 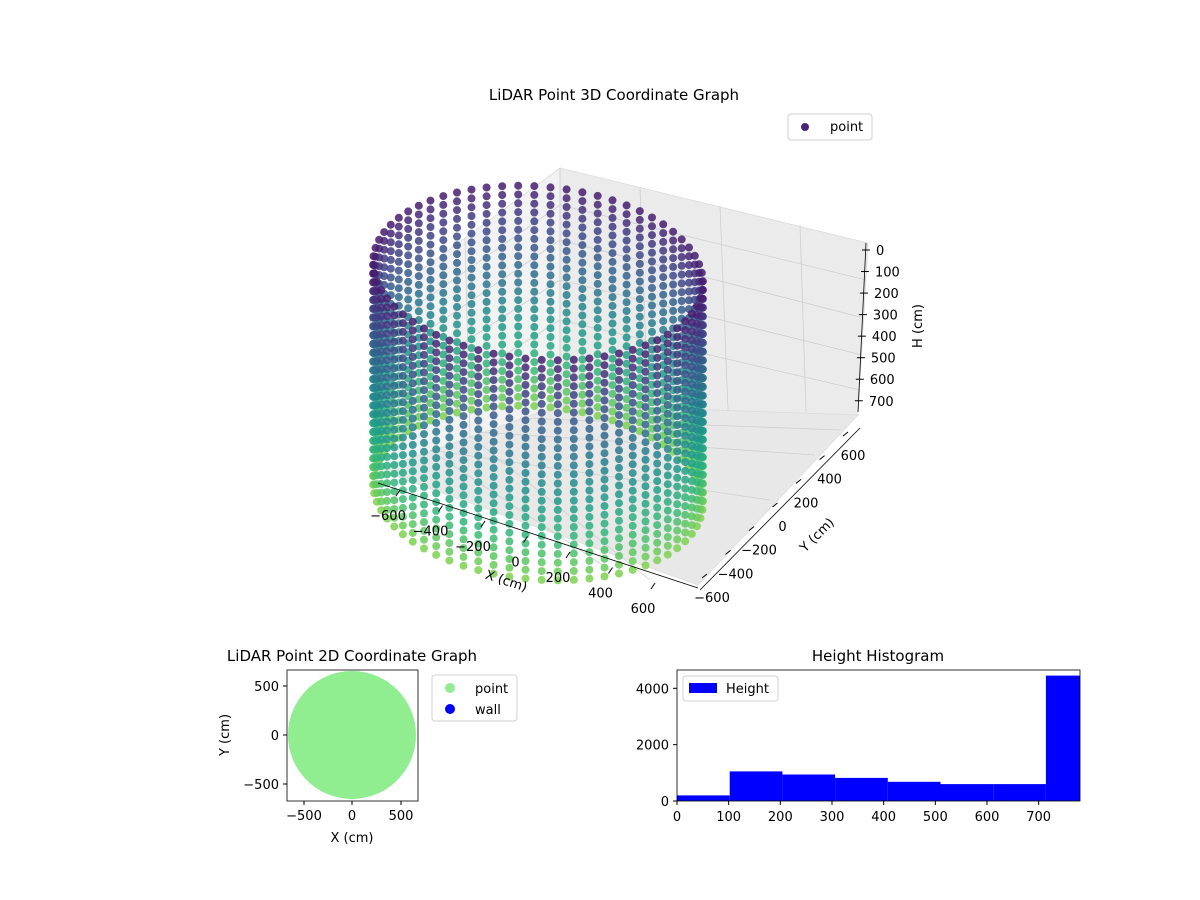 What do you see at coordinates (935, 817) in the screenshot?
I see `x-tick-label-hist: 500` at bounding box center [935, 817].